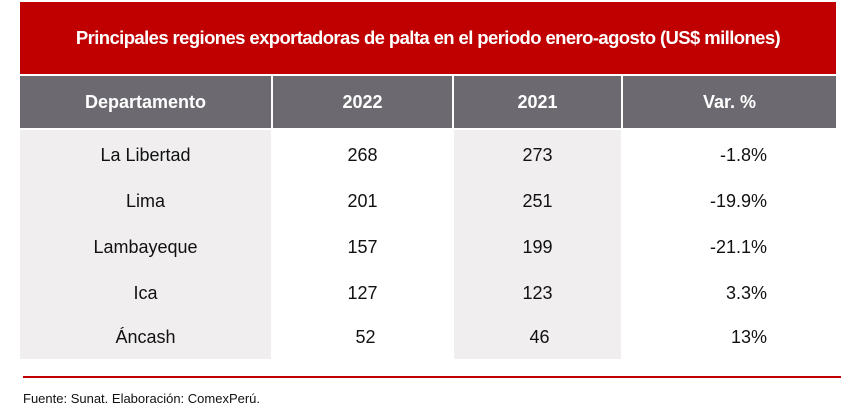 Image resolution: width=868 pixels, height=419 pixels. I want to click on cell-var: -1.8%, so click(743, 154).